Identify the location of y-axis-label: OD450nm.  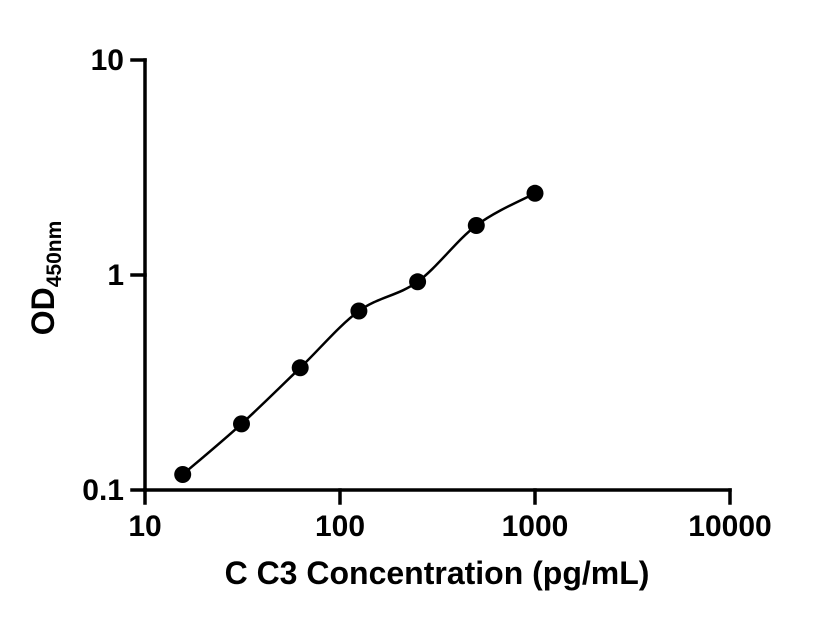
(45, 278).